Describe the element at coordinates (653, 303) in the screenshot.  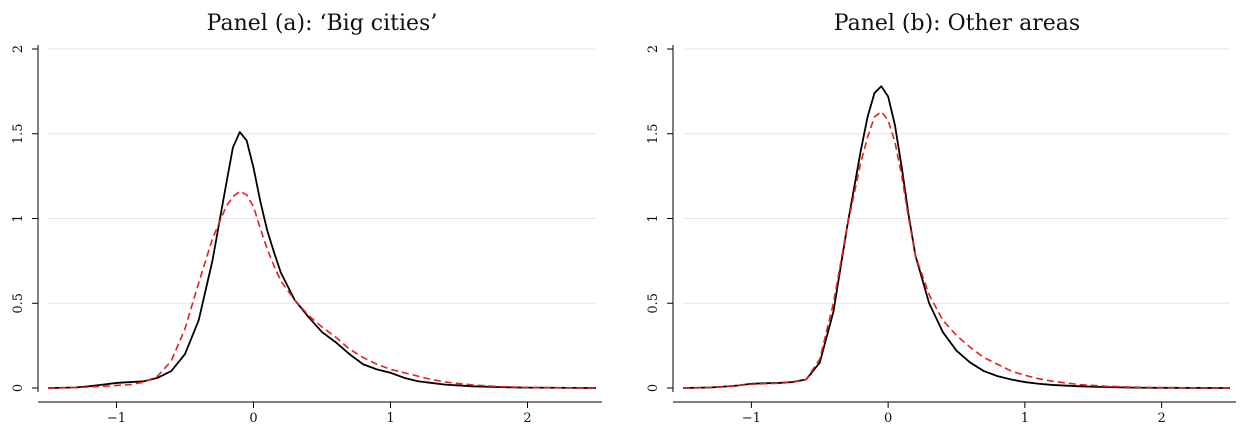
I see `panel-b-y-tick-label: 0.5` at that location.